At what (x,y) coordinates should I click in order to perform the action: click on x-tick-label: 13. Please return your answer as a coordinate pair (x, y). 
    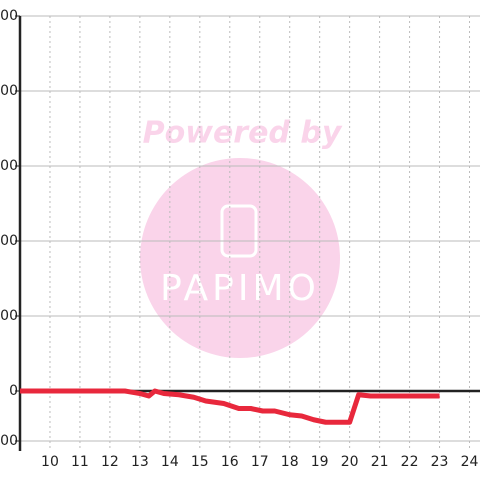
    Looking at the image, I should click on (140, 462).